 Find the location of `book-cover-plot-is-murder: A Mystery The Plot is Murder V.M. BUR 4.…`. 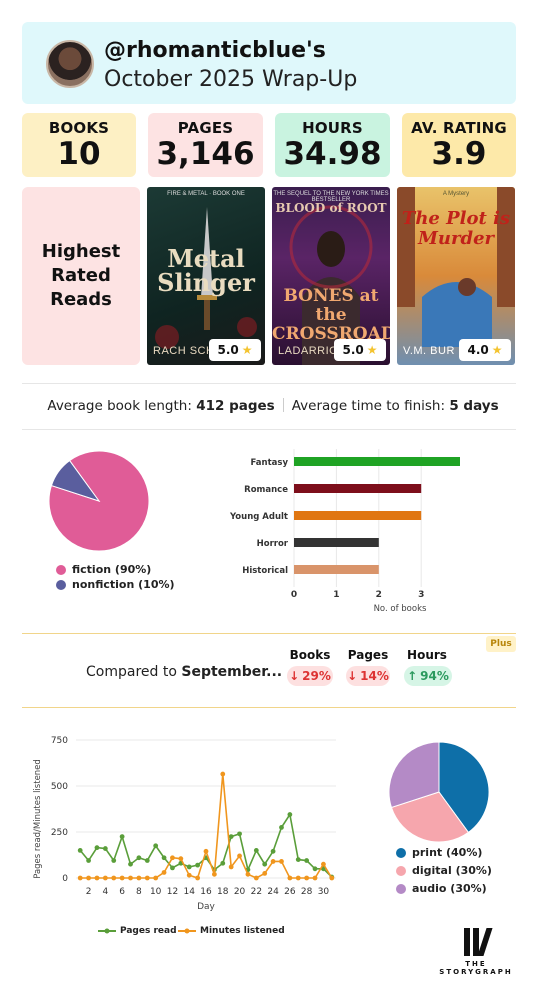

book-cover-plot-is-murder: A Mystery The Plot is Murder V.M. BUR 4.… is located at coordinates (456, 276).